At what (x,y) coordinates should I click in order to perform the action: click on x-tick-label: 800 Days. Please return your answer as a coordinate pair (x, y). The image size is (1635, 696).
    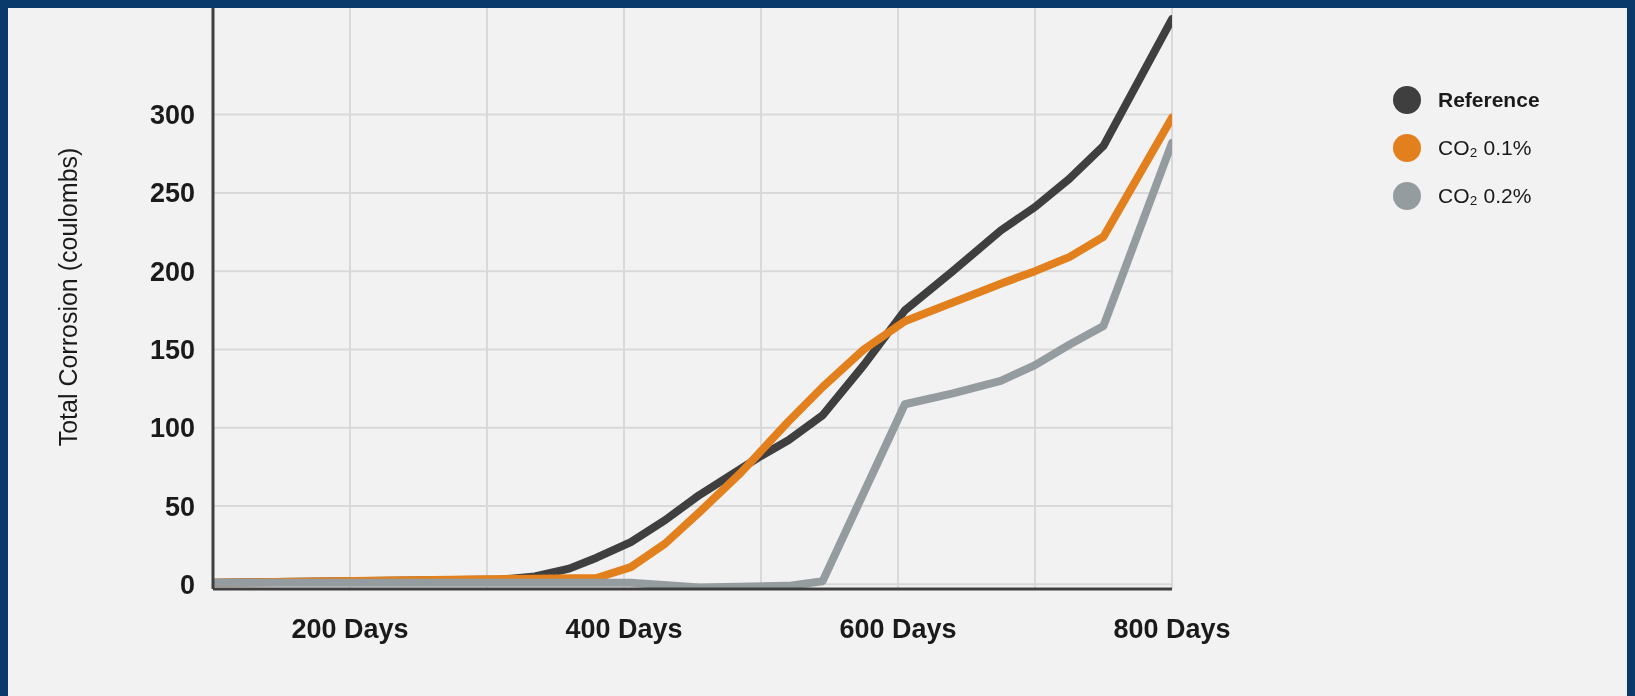
    Looking at the image, I should click on (1172, 629).